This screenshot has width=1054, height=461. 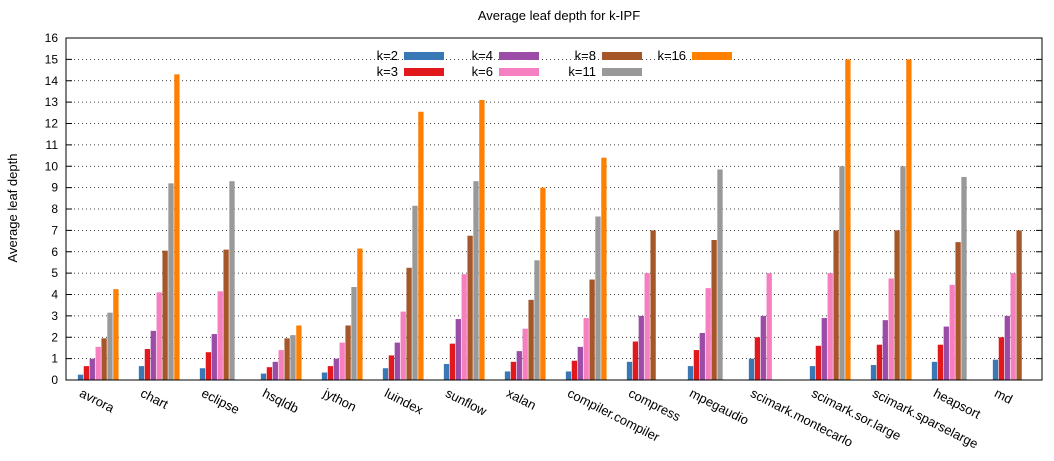 I want to click on bar-k11-avrora, so click(x=110, y=346).